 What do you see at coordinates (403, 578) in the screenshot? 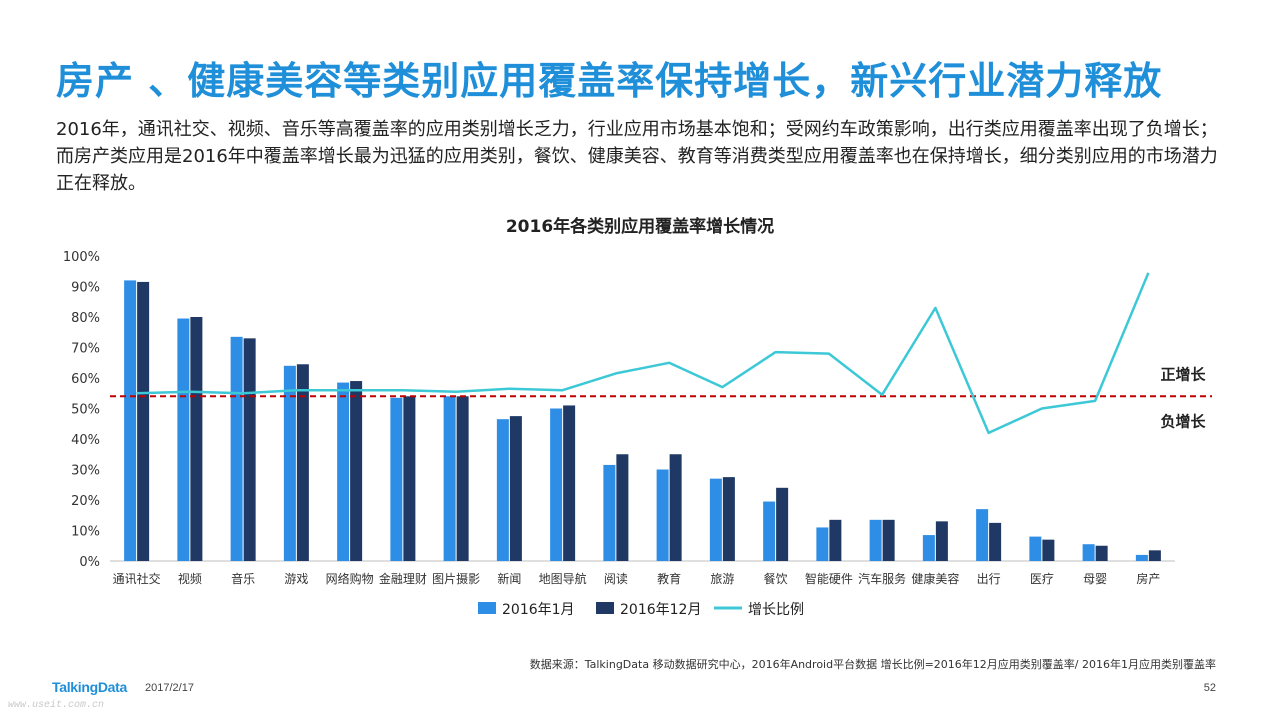
I see `x-tick-label: 金融理财` at bounding box center [403, 578].